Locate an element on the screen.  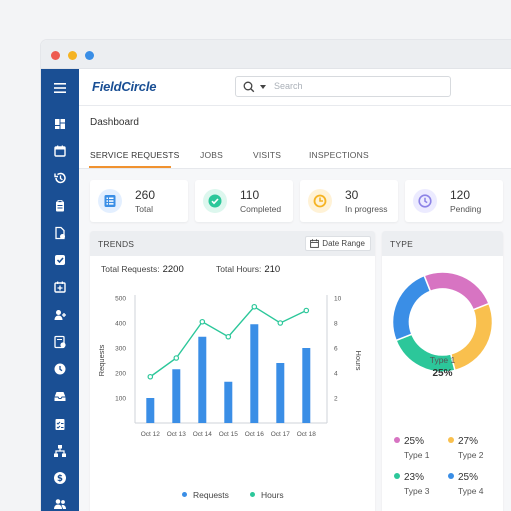
page-title: Dashboard is located at coordinates (114, 122).